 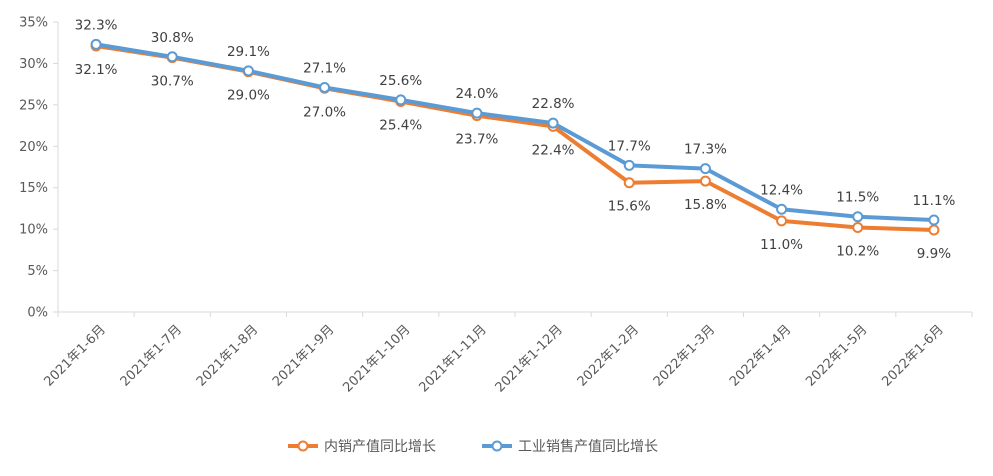 I want to click on y-tick-label: 15%, so click(x=33, y=188).